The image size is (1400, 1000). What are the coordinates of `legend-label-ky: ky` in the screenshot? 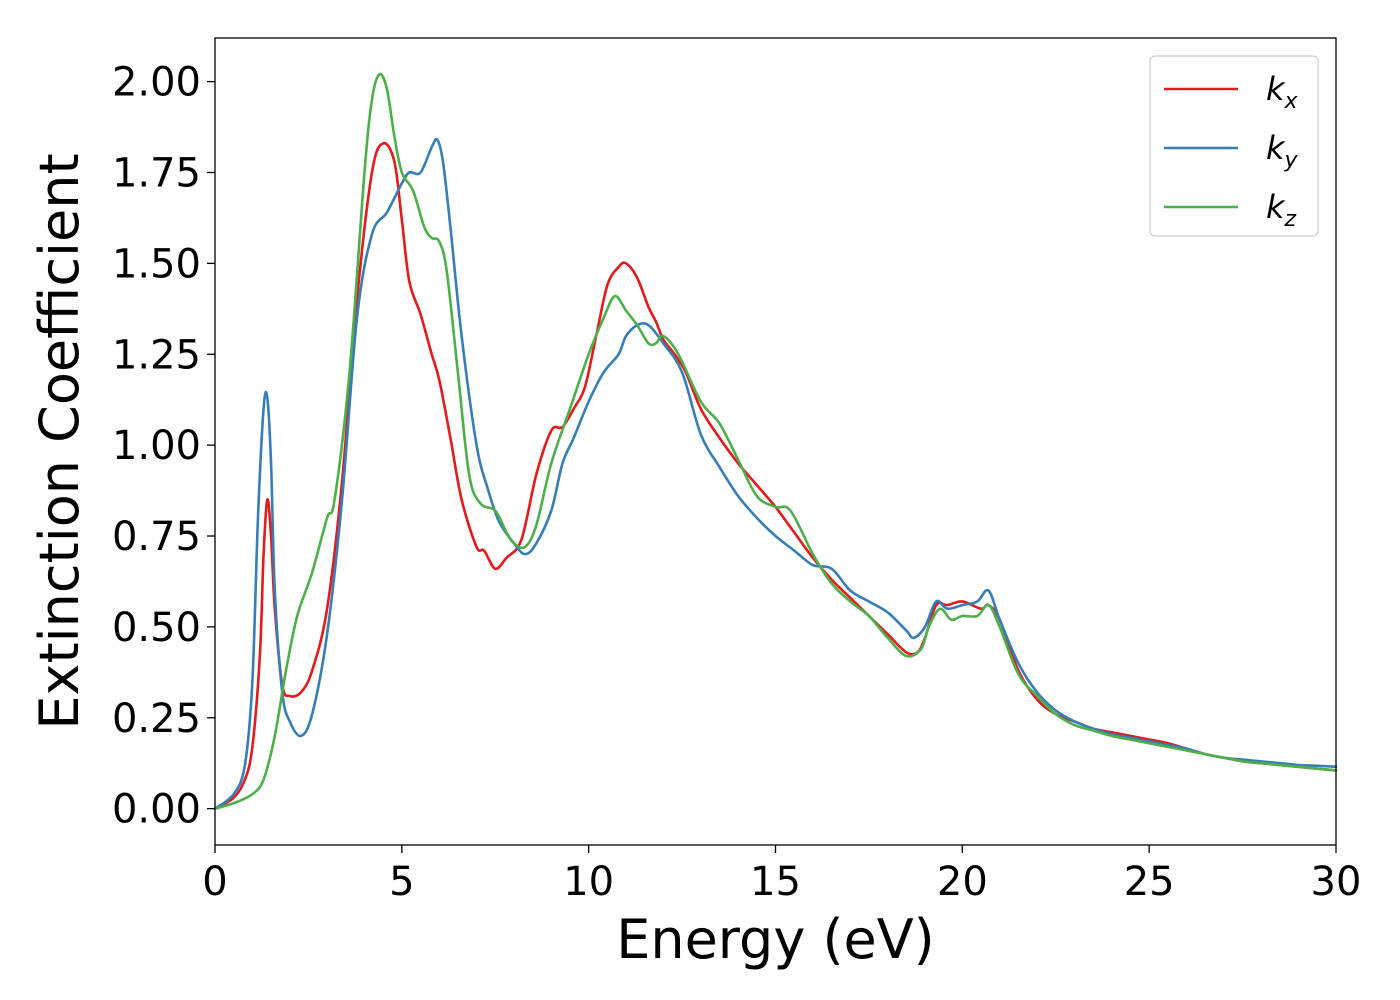 It's located at (1282, 151).